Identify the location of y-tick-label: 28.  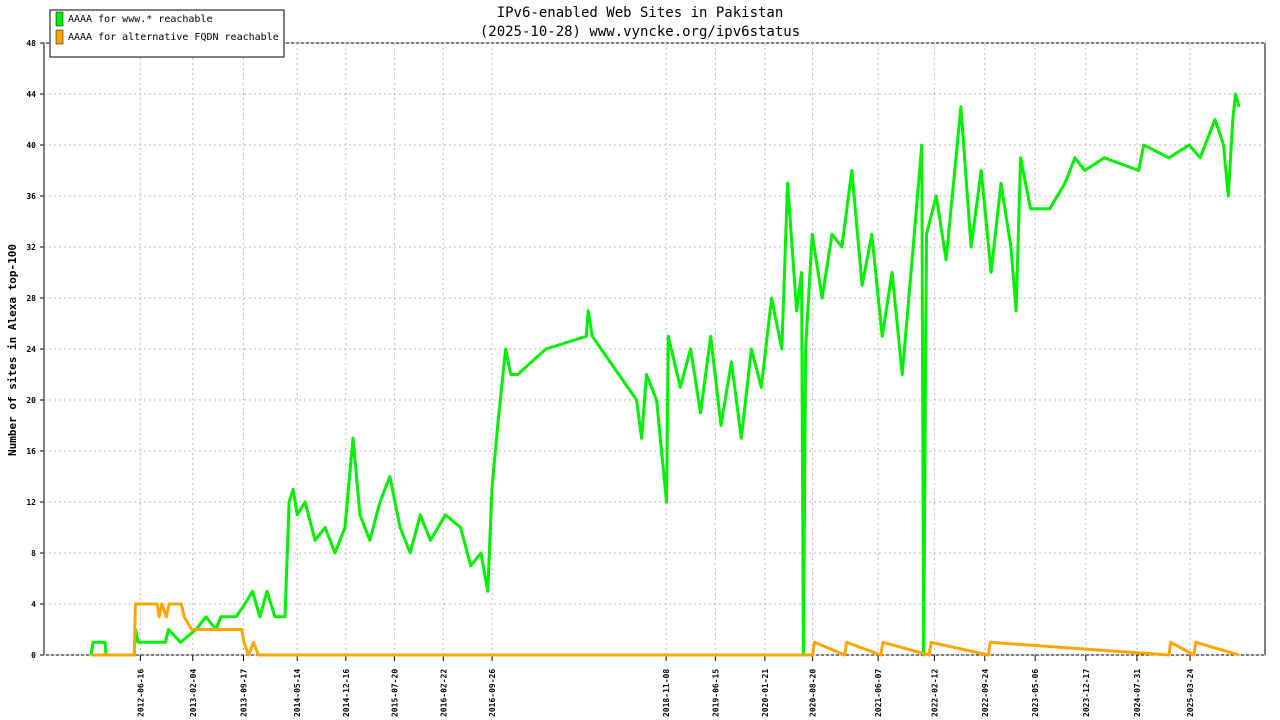
(31, 298).